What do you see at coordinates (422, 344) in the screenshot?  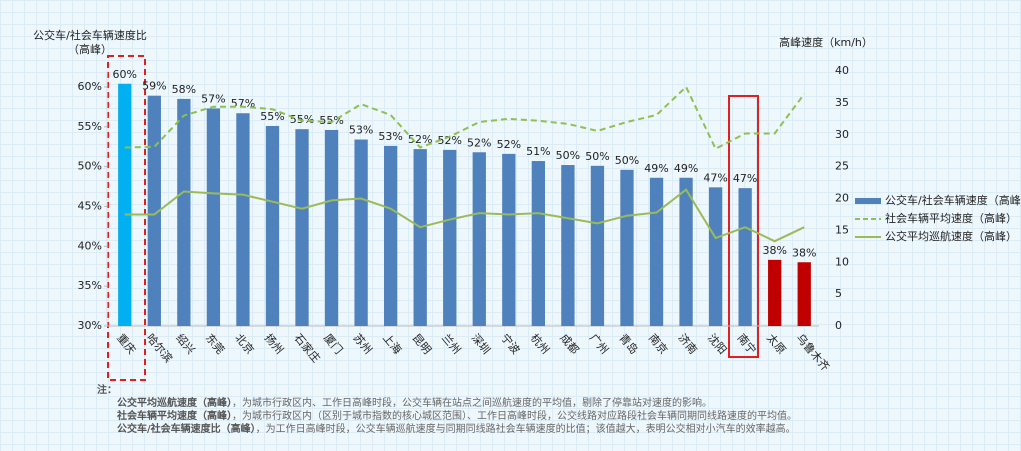 I see `x-tick-label: 昆明` at bounding box center [422, 344].